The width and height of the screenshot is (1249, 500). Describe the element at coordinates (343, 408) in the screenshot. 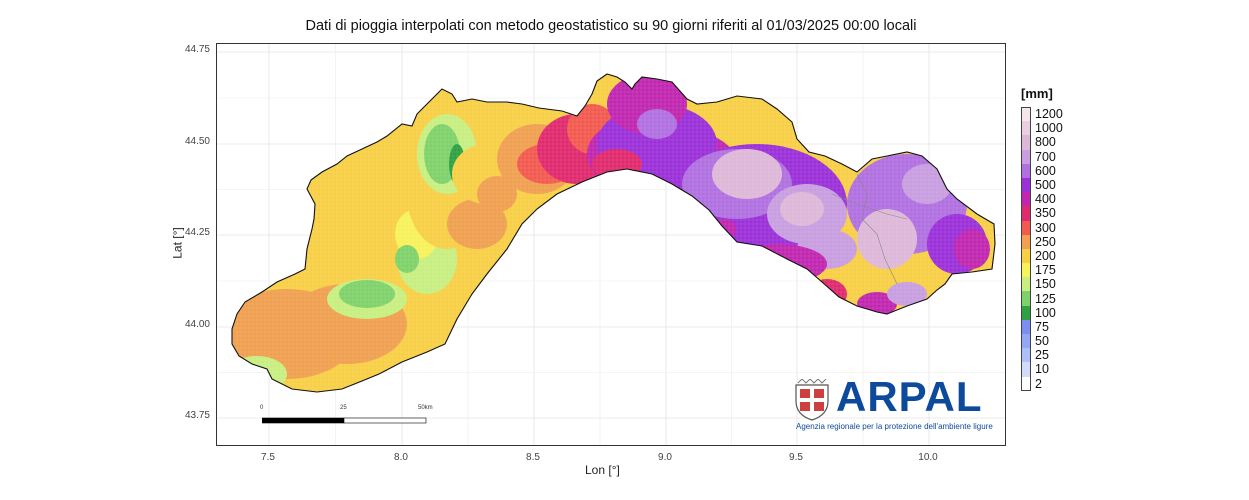

I see `scale-label-25: 25` at that location.